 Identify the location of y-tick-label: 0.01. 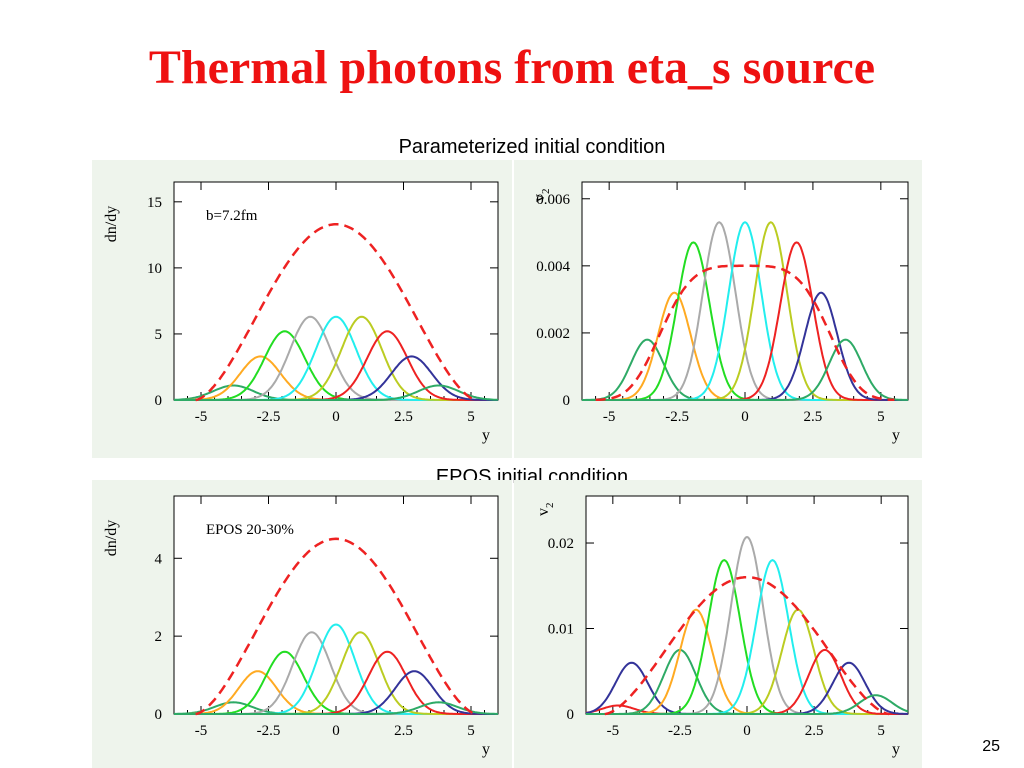
(561, 630).